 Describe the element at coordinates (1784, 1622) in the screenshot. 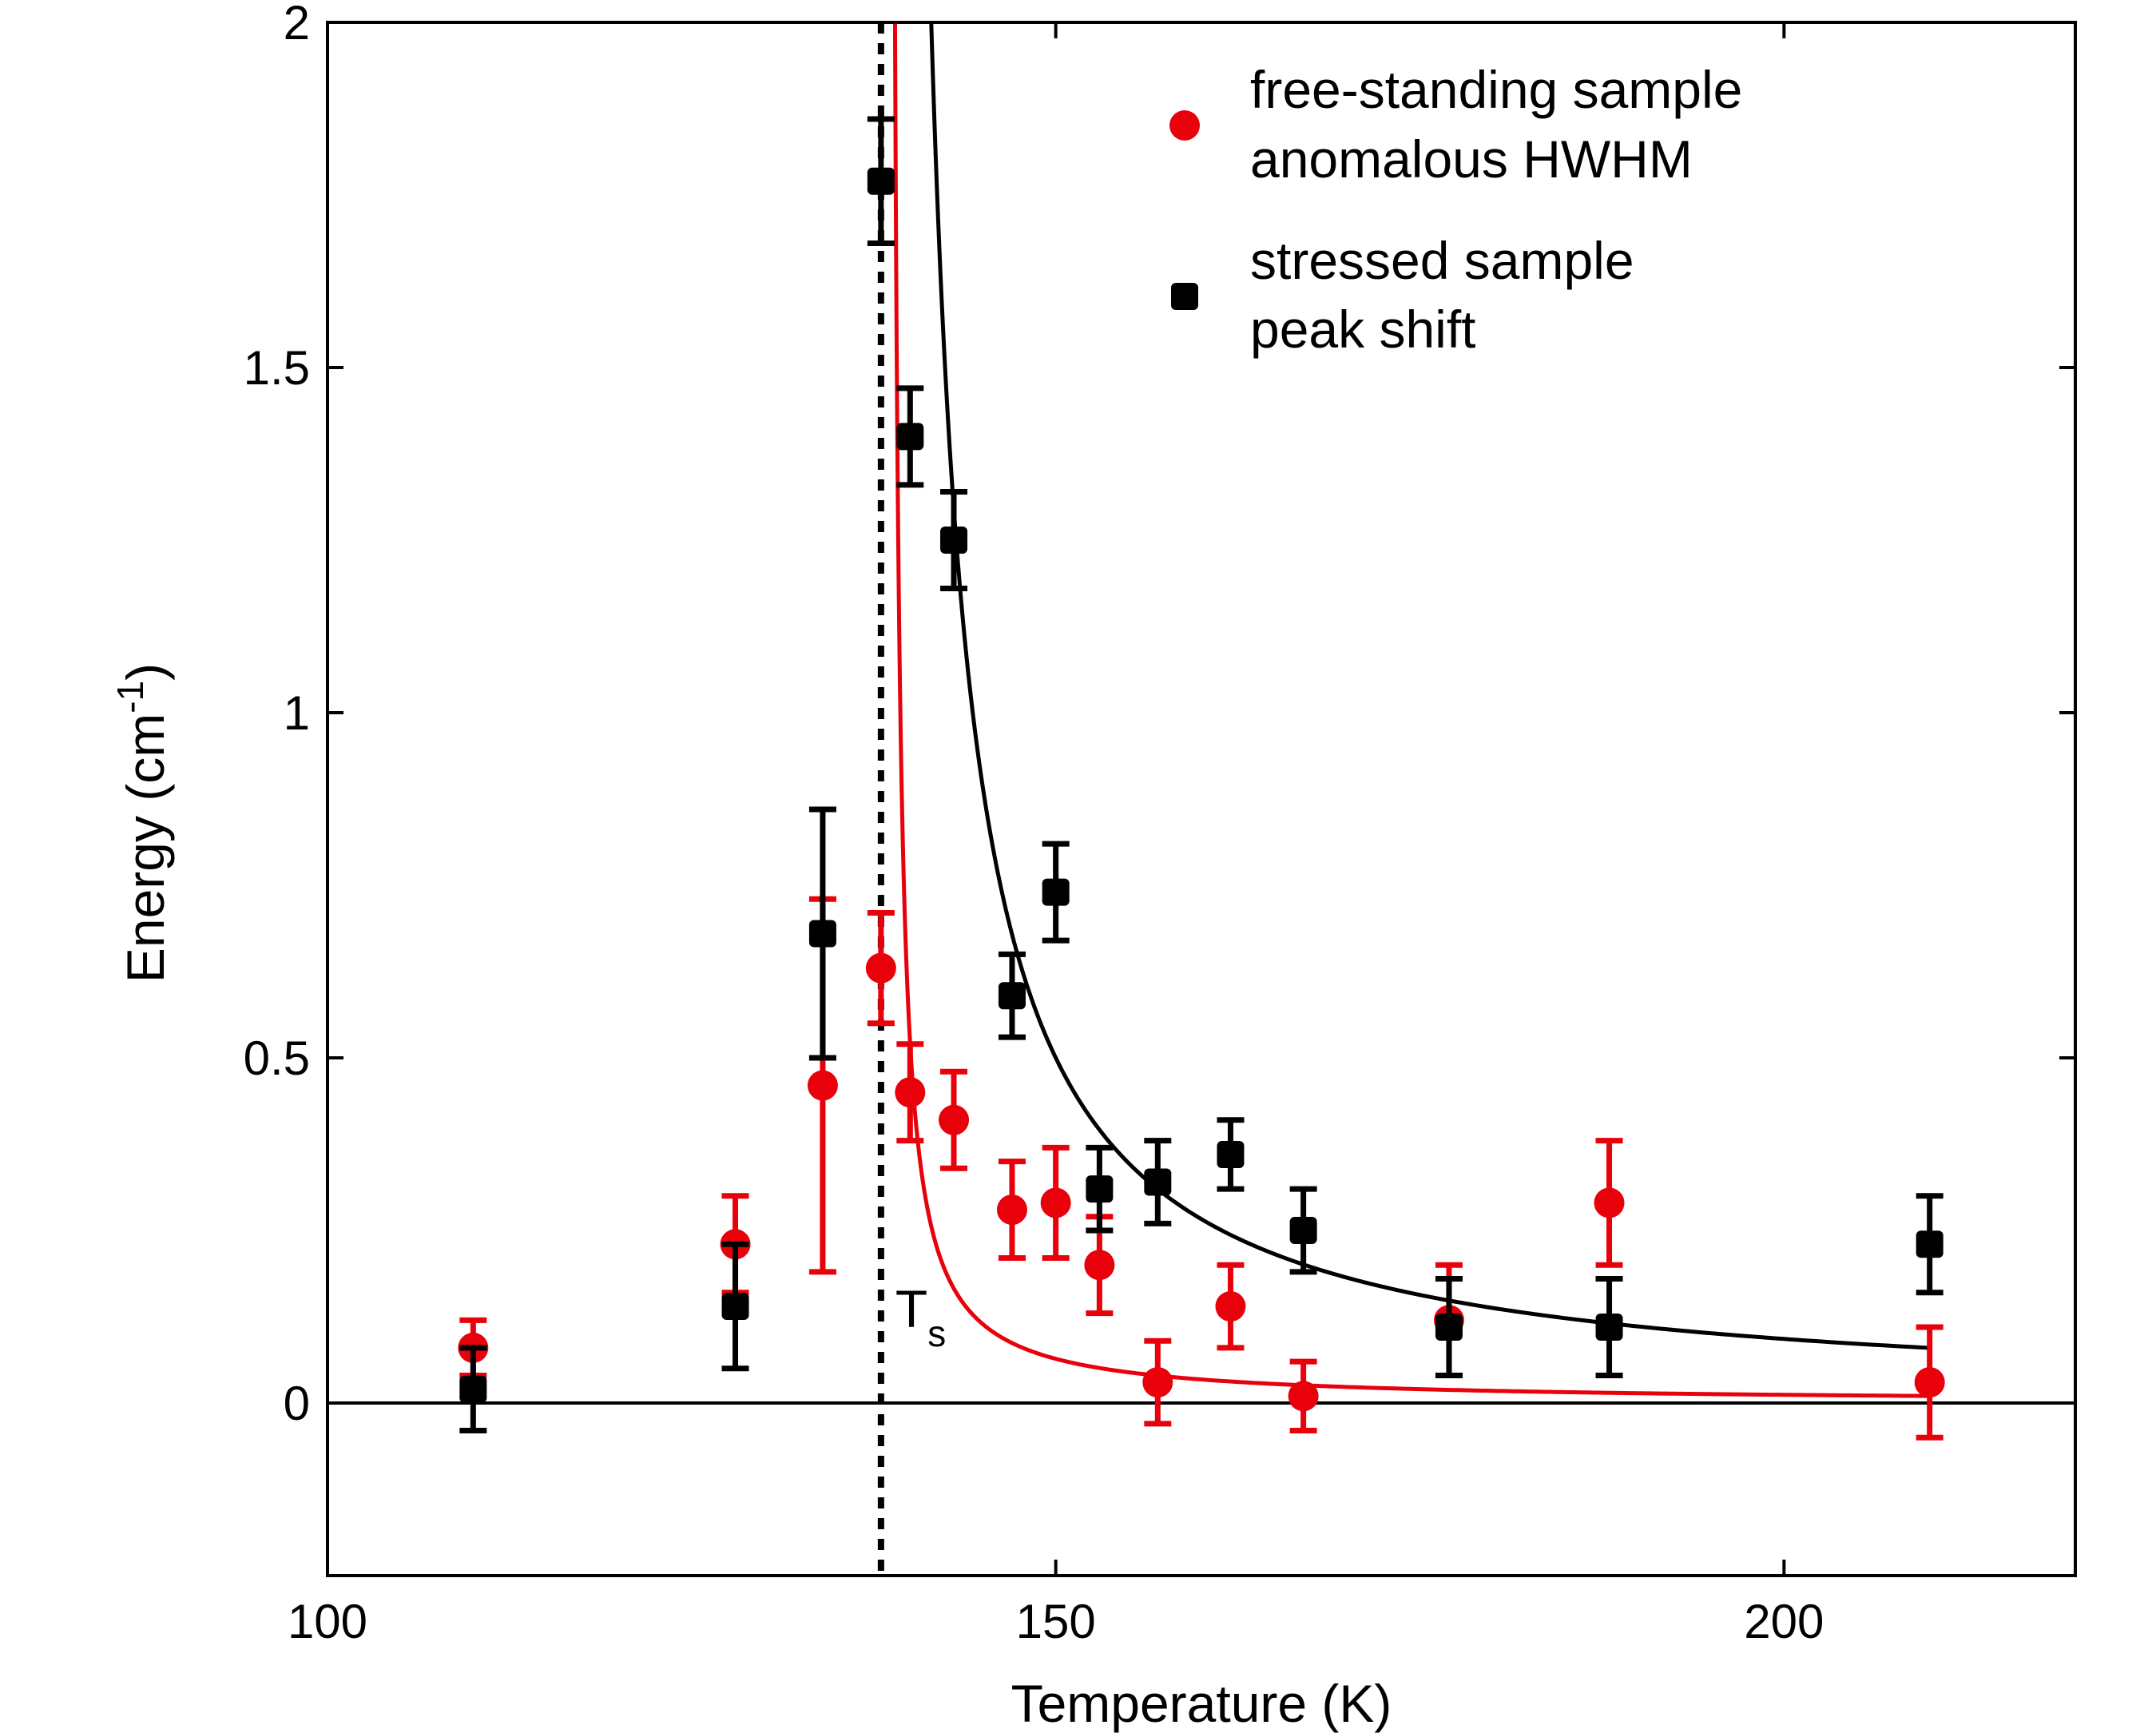

I see `x-tick-label: 200` at that location.